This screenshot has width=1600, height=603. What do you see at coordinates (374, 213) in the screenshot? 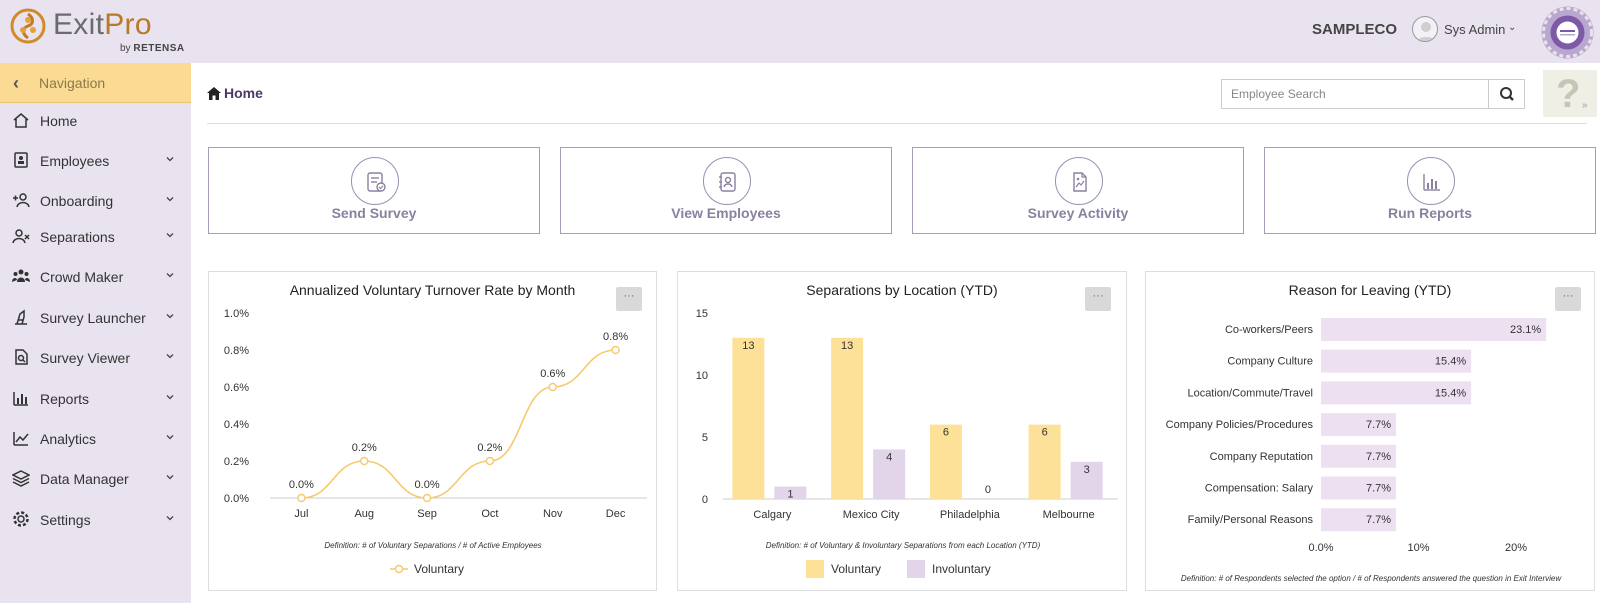
I see `send-survey-label: Send Survey` at bounding box center [374, 213].